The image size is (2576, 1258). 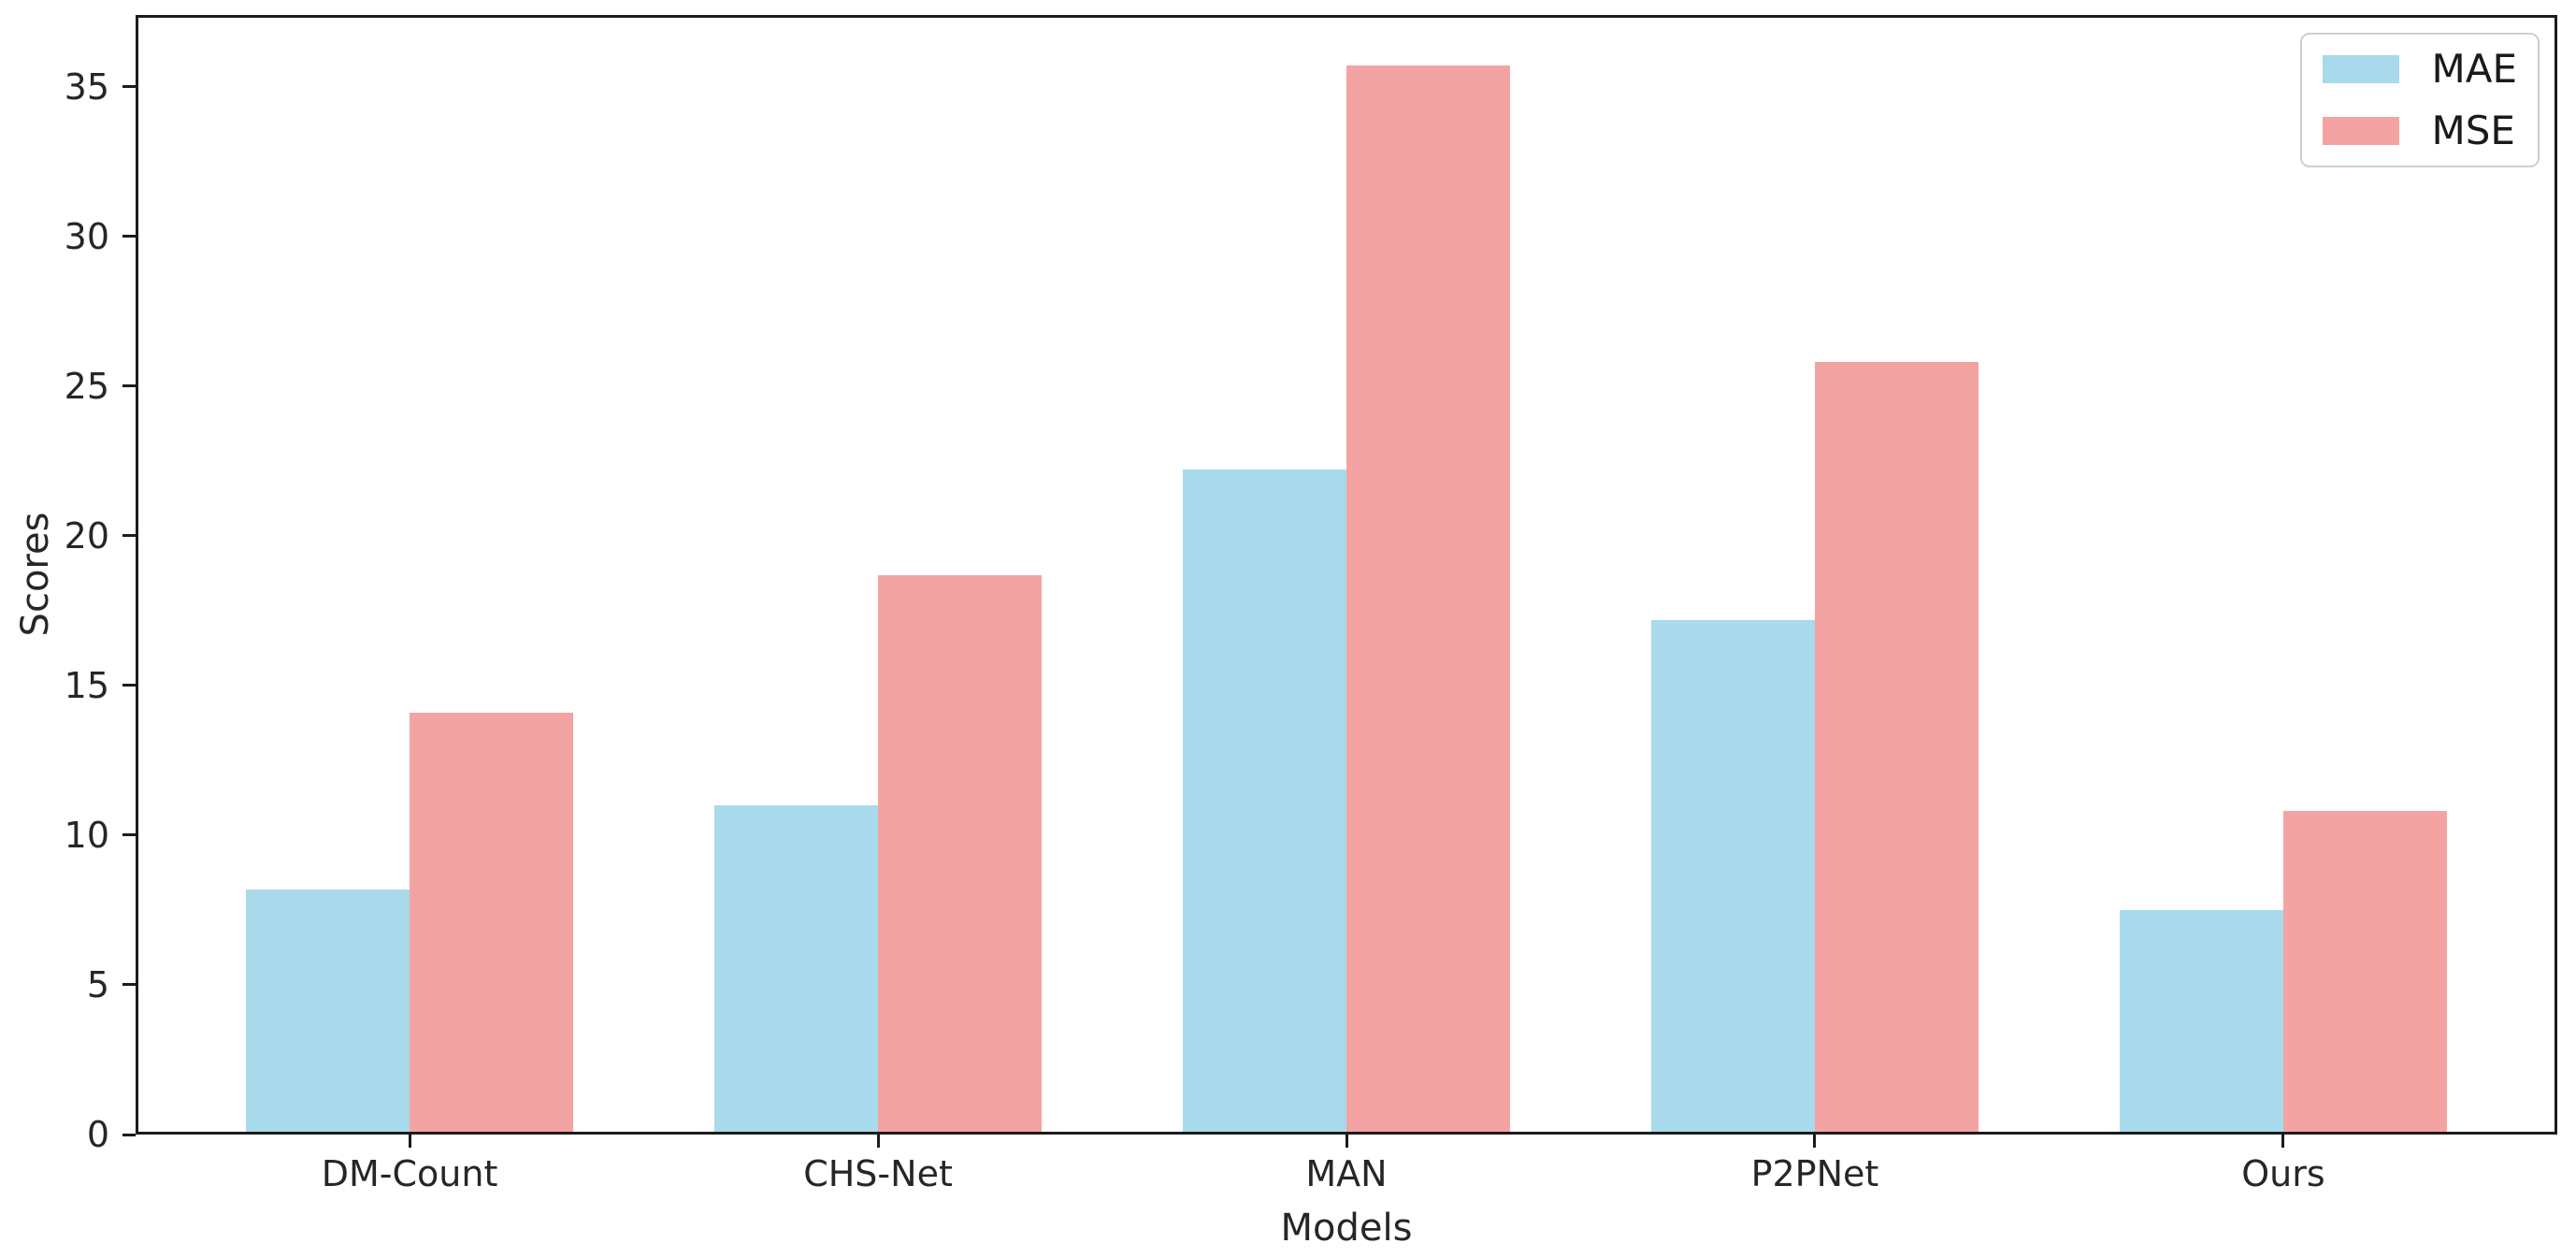 What do you see at coordinates (87, 86) in the screenshot?
I see `y-tick-label: 35` at bounding box center [87, 86].